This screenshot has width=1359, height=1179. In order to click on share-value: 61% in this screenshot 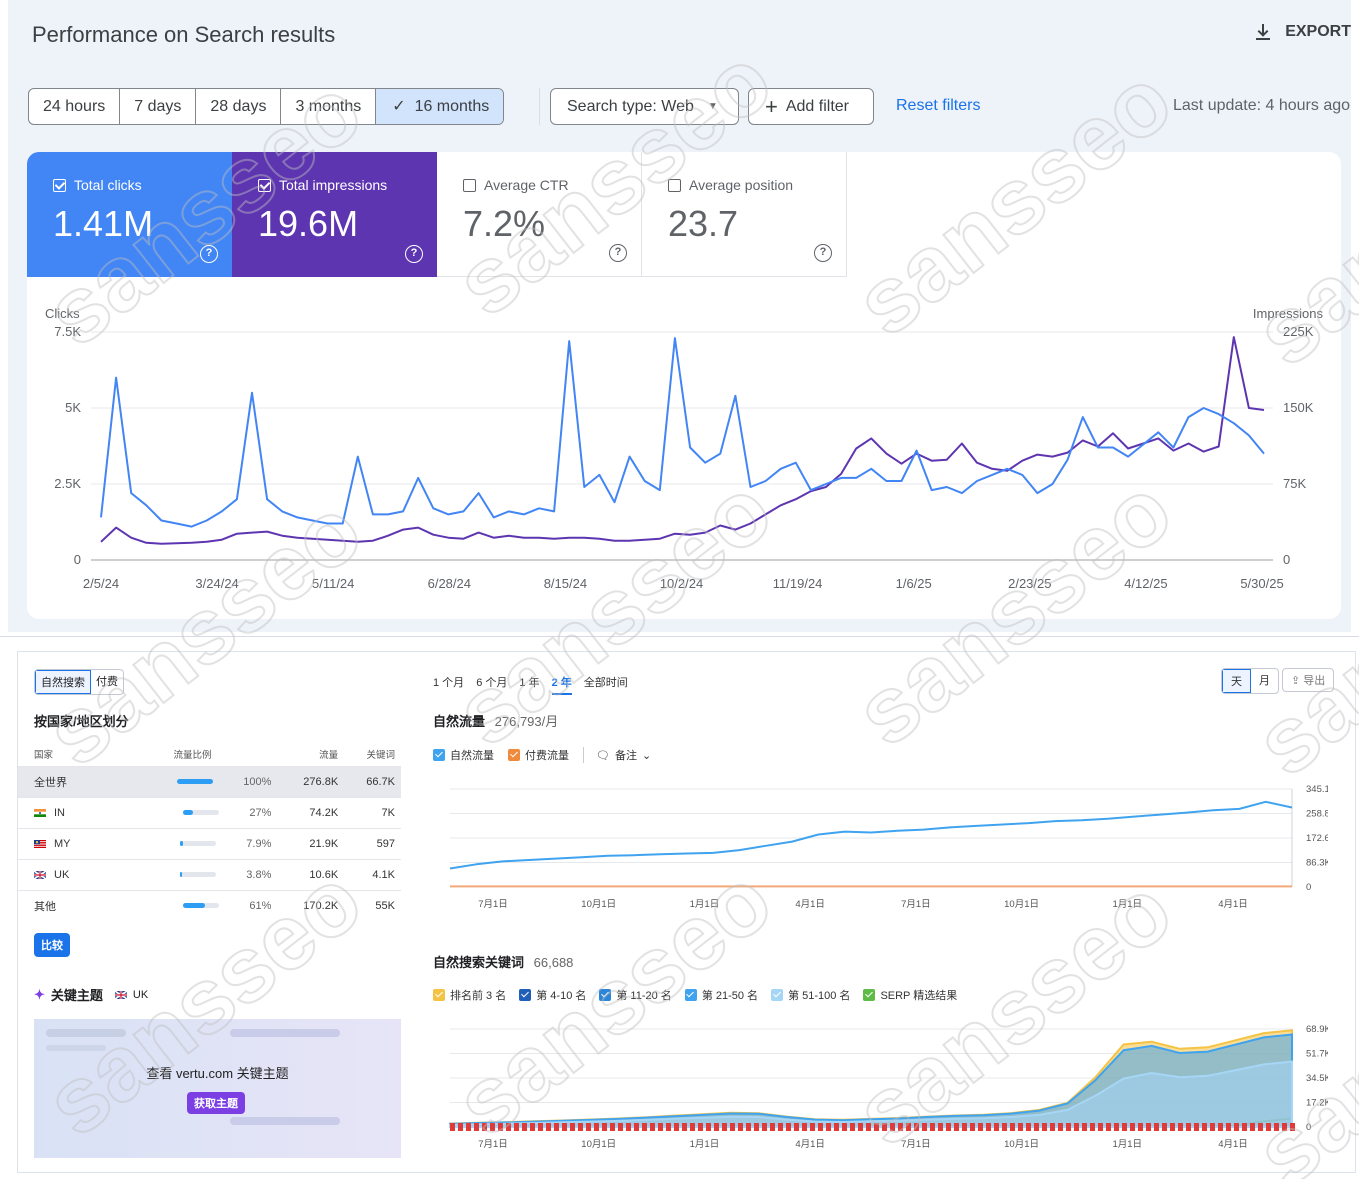, I will do `click(260, 905)`.